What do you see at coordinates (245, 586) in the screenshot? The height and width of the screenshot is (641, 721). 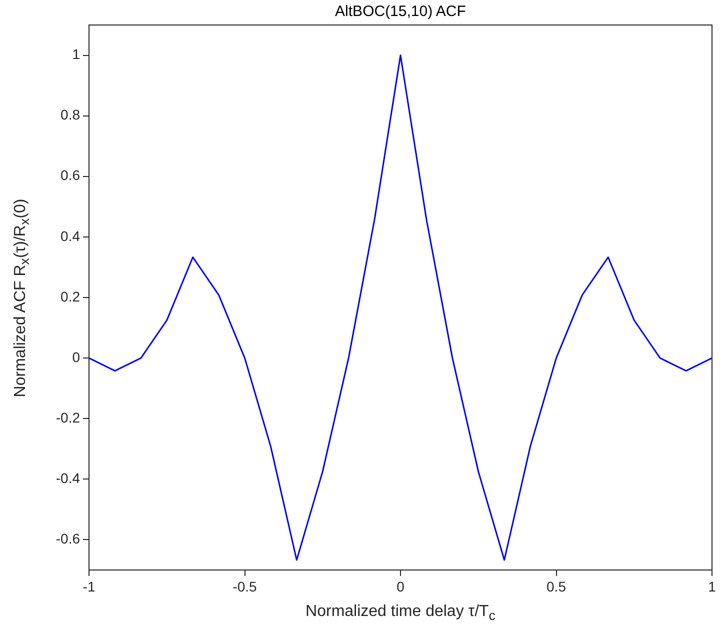 I see `x-tick-label: -0.5` at bounding box center [245, 586].